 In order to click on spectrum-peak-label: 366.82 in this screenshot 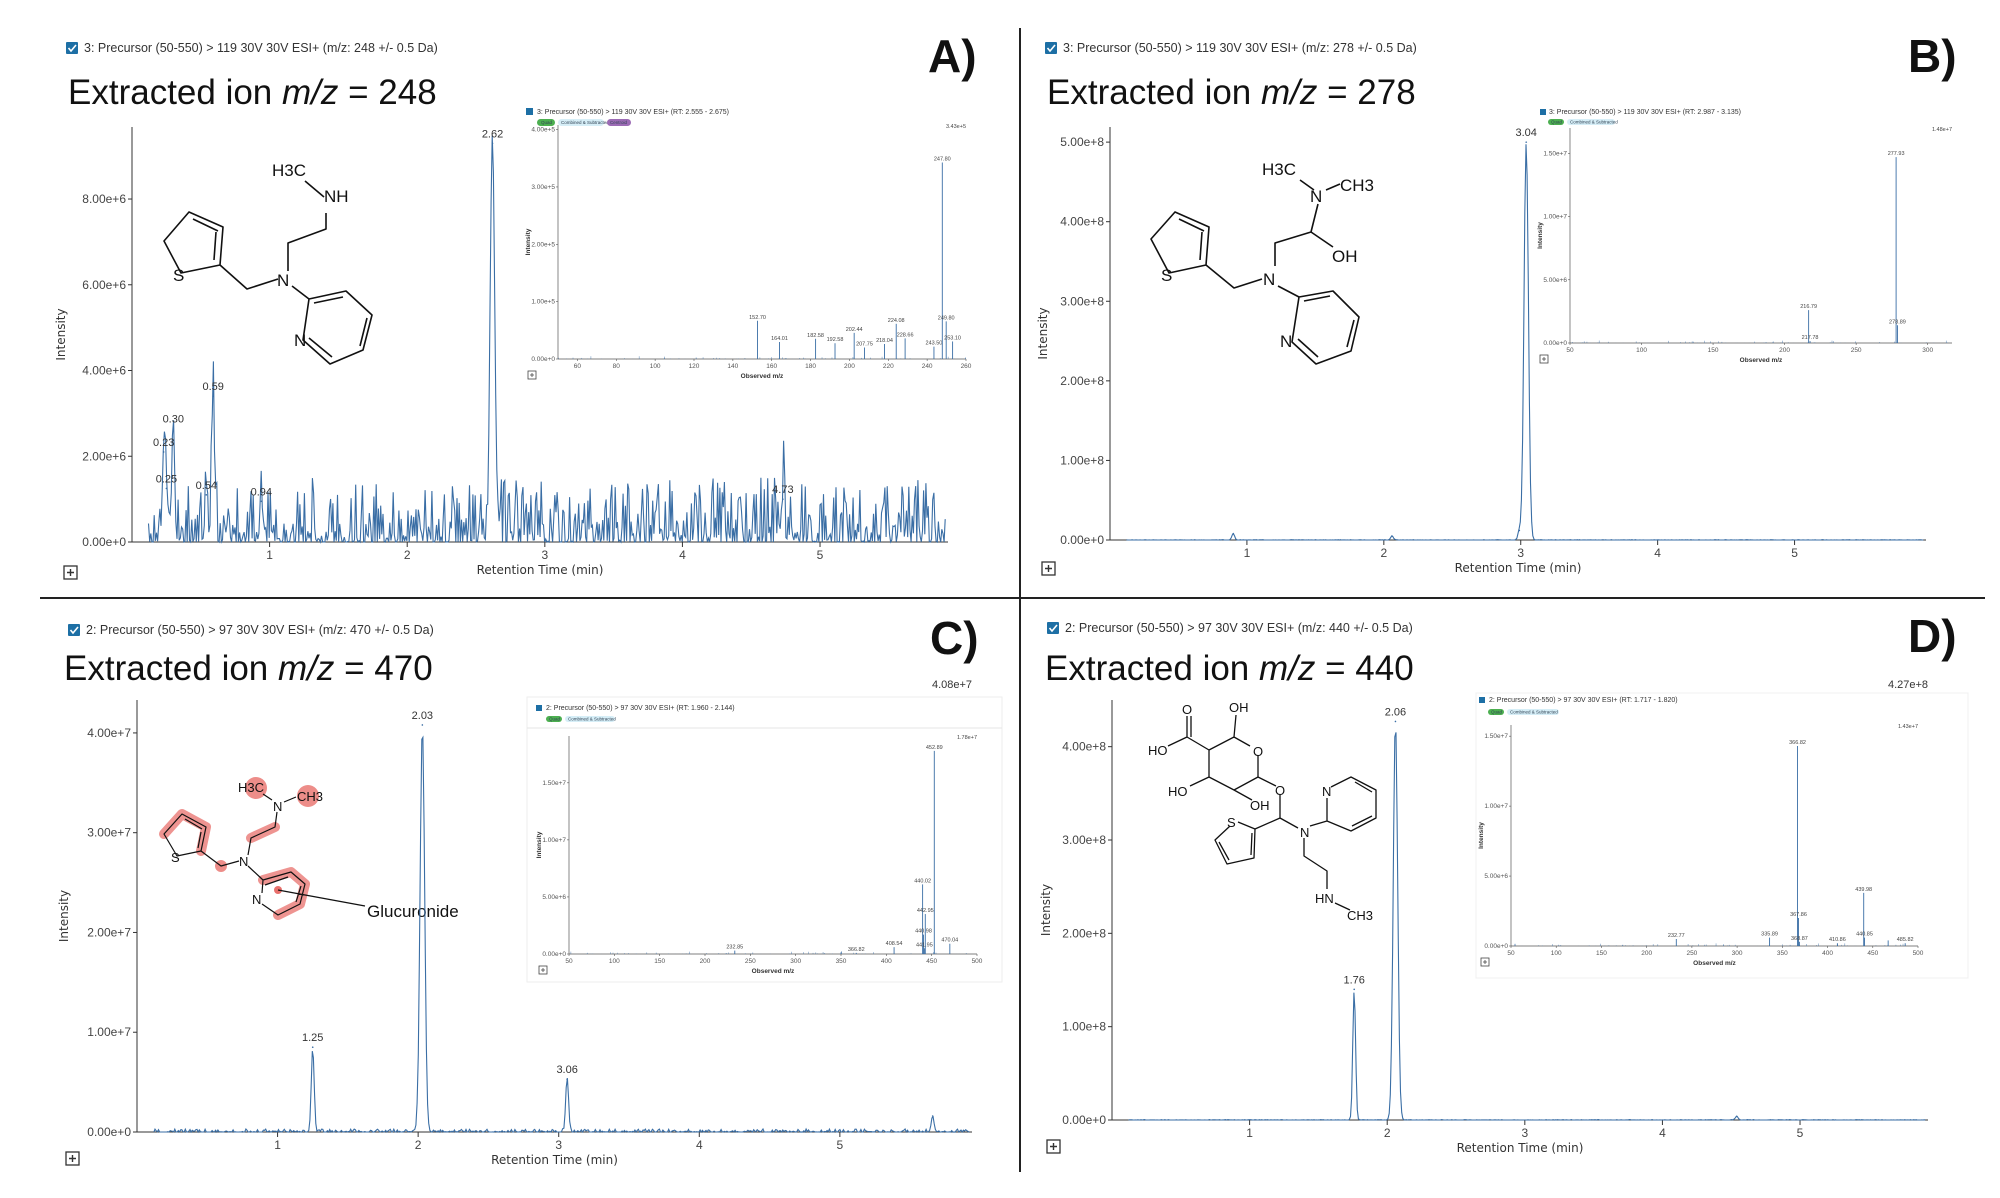, I will do `click(1797, 743)`.